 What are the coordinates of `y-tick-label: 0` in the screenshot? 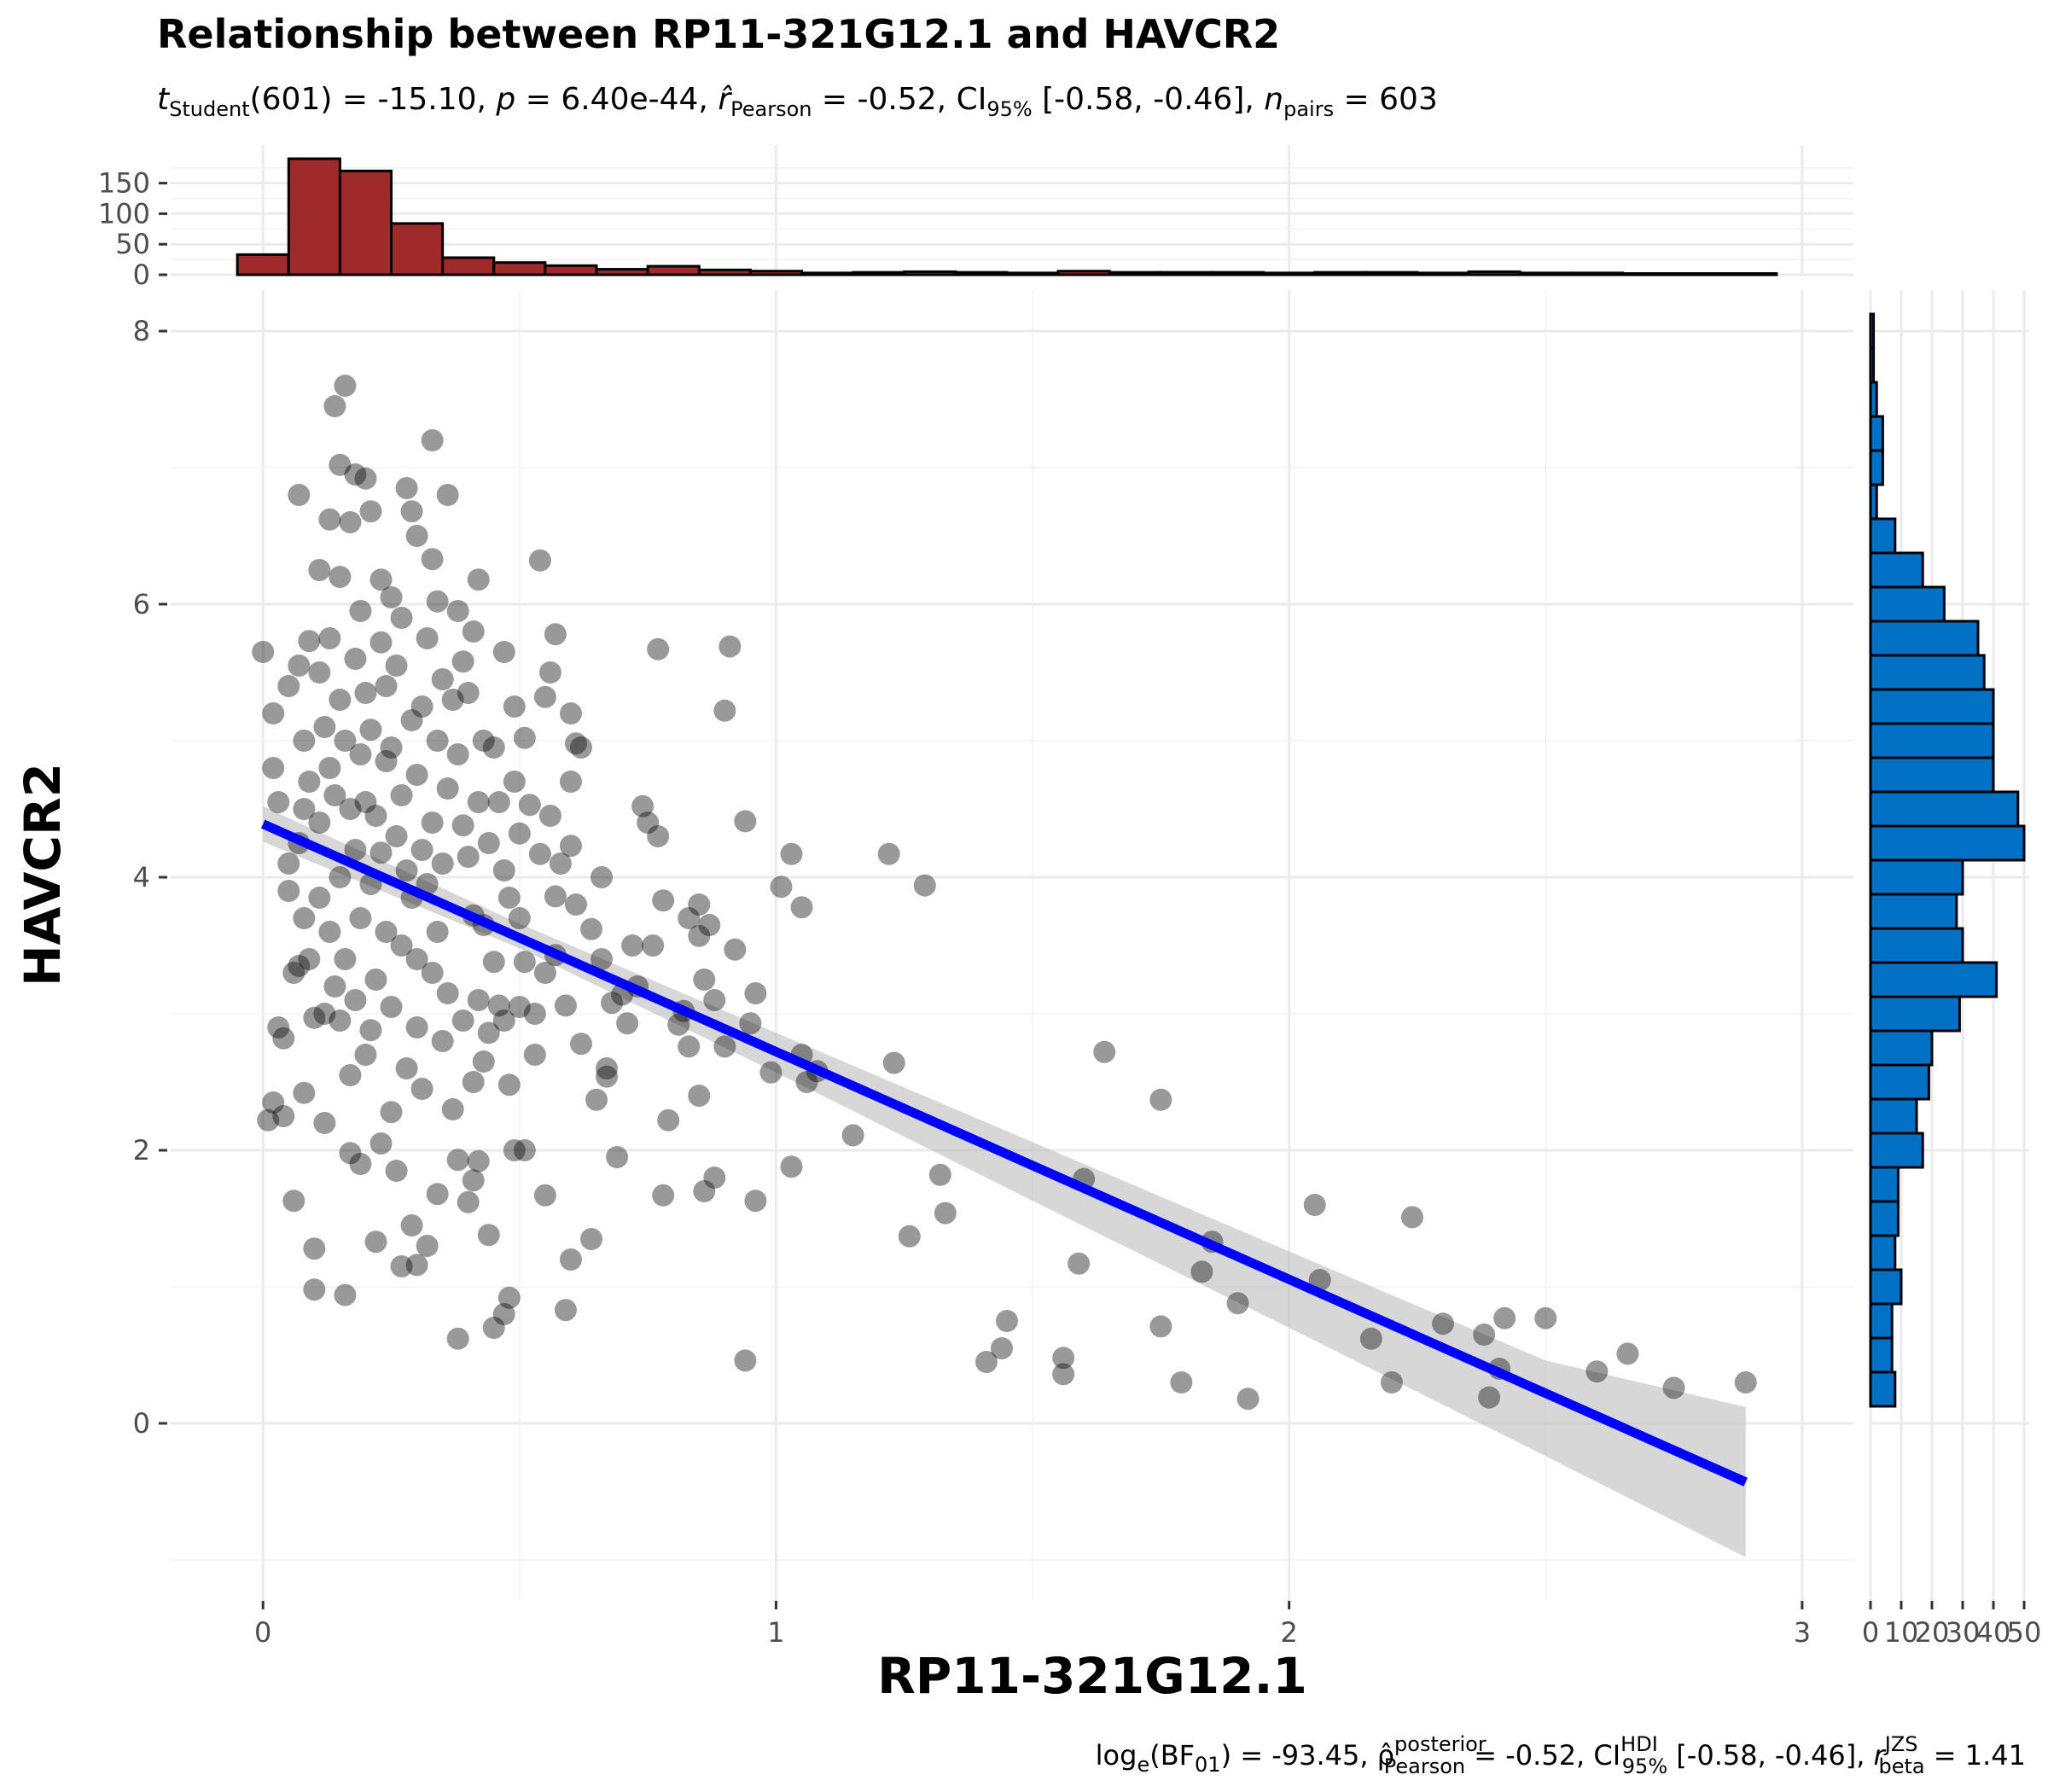 It's located at (141, 1423).